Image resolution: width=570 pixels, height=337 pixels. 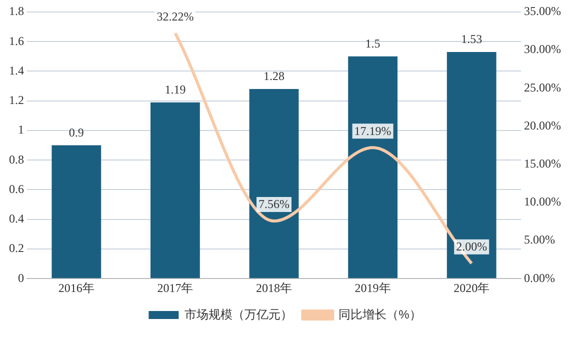 I want to click on y-tick-label: 1, so click(x=21, y=129).